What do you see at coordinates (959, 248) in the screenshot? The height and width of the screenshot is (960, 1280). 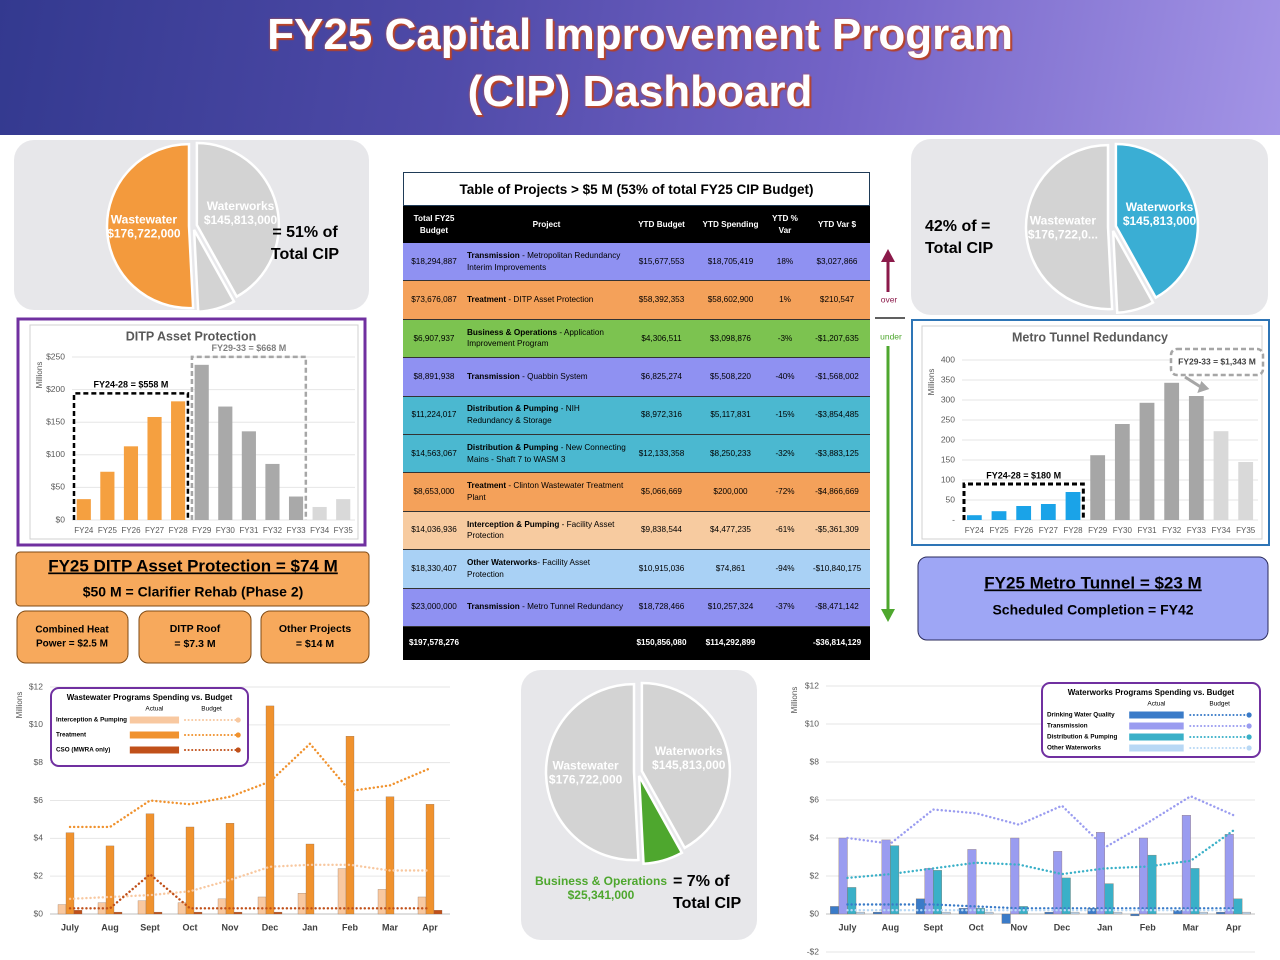 I see `pie-annotation: Total CIP` at bounding box center [959, 248].